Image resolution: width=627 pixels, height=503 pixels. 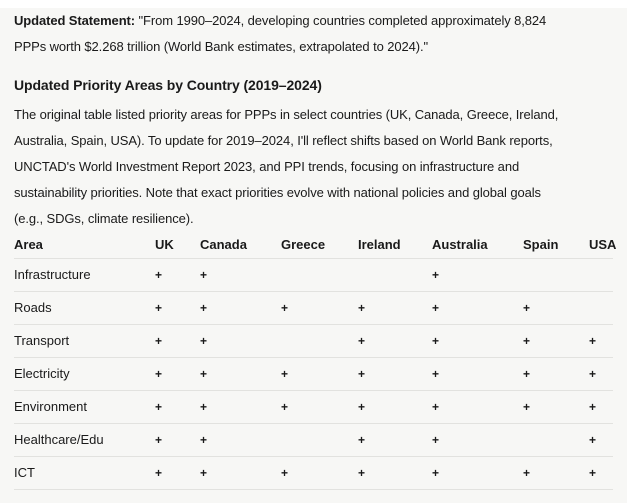 I want to click on table-row-environment: Environment + + + + + + +, so click(x=313, y=407).